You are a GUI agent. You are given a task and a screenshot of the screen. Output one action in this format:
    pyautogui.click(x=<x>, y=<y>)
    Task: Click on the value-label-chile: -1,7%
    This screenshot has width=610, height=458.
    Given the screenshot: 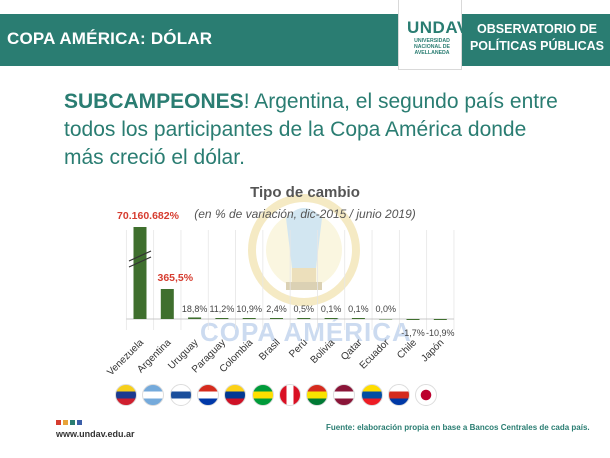 What is the action you would take?
    pyautogui.click(x=413, y=333)
    